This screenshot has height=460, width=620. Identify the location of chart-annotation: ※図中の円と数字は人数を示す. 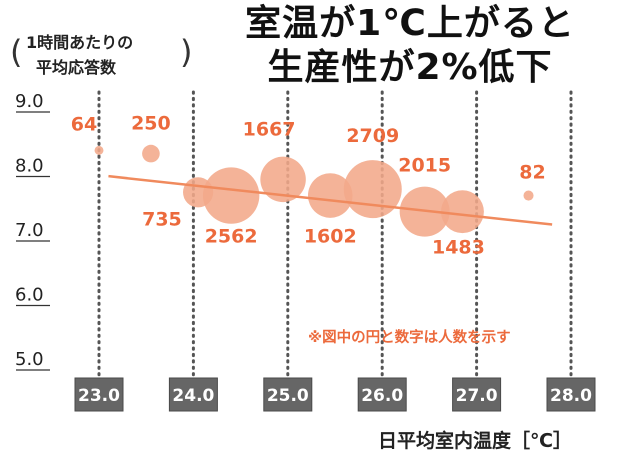
(409, 338).